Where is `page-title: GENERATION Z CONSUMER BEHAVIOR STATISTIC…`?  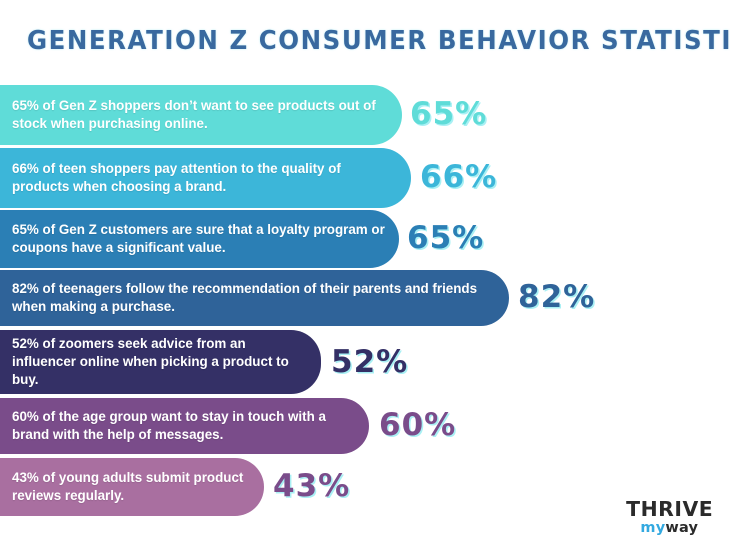
page-title: GENERATION Z CONSUMER BEHAVIOR STATISTIC… is located at coordinates (378, 41).